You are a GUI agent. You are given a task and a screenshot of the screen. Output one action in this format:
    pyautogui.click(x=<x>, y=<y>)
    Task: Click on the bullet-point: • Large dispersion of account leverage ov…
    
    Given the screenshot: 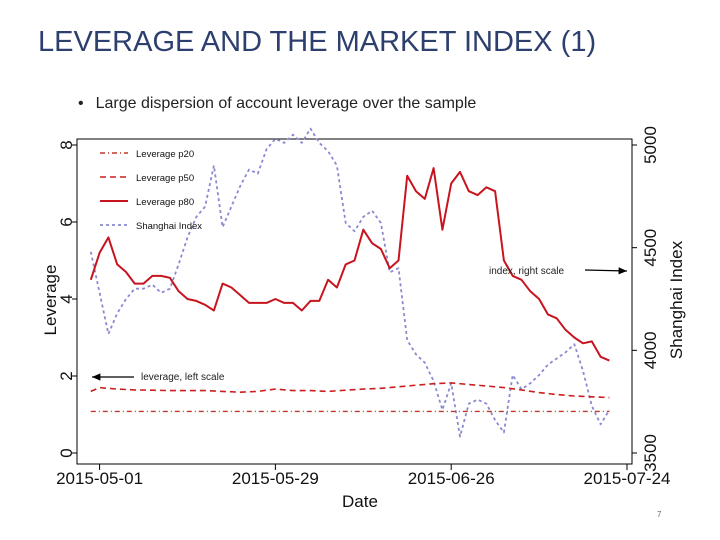 What is the action you would take?
    pyautogui.click(x=277, y=104)
    